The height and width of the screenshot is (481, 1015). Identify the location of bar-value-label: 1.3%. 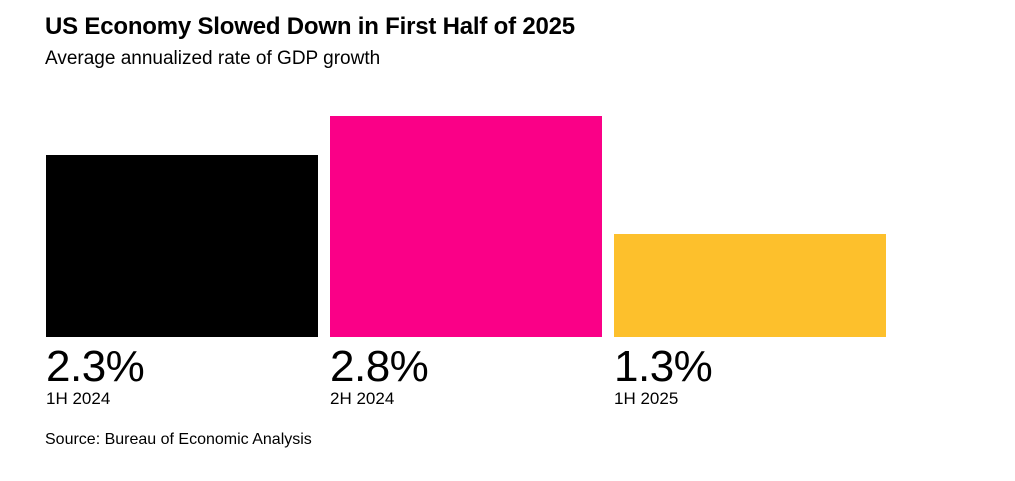
(663, 366).